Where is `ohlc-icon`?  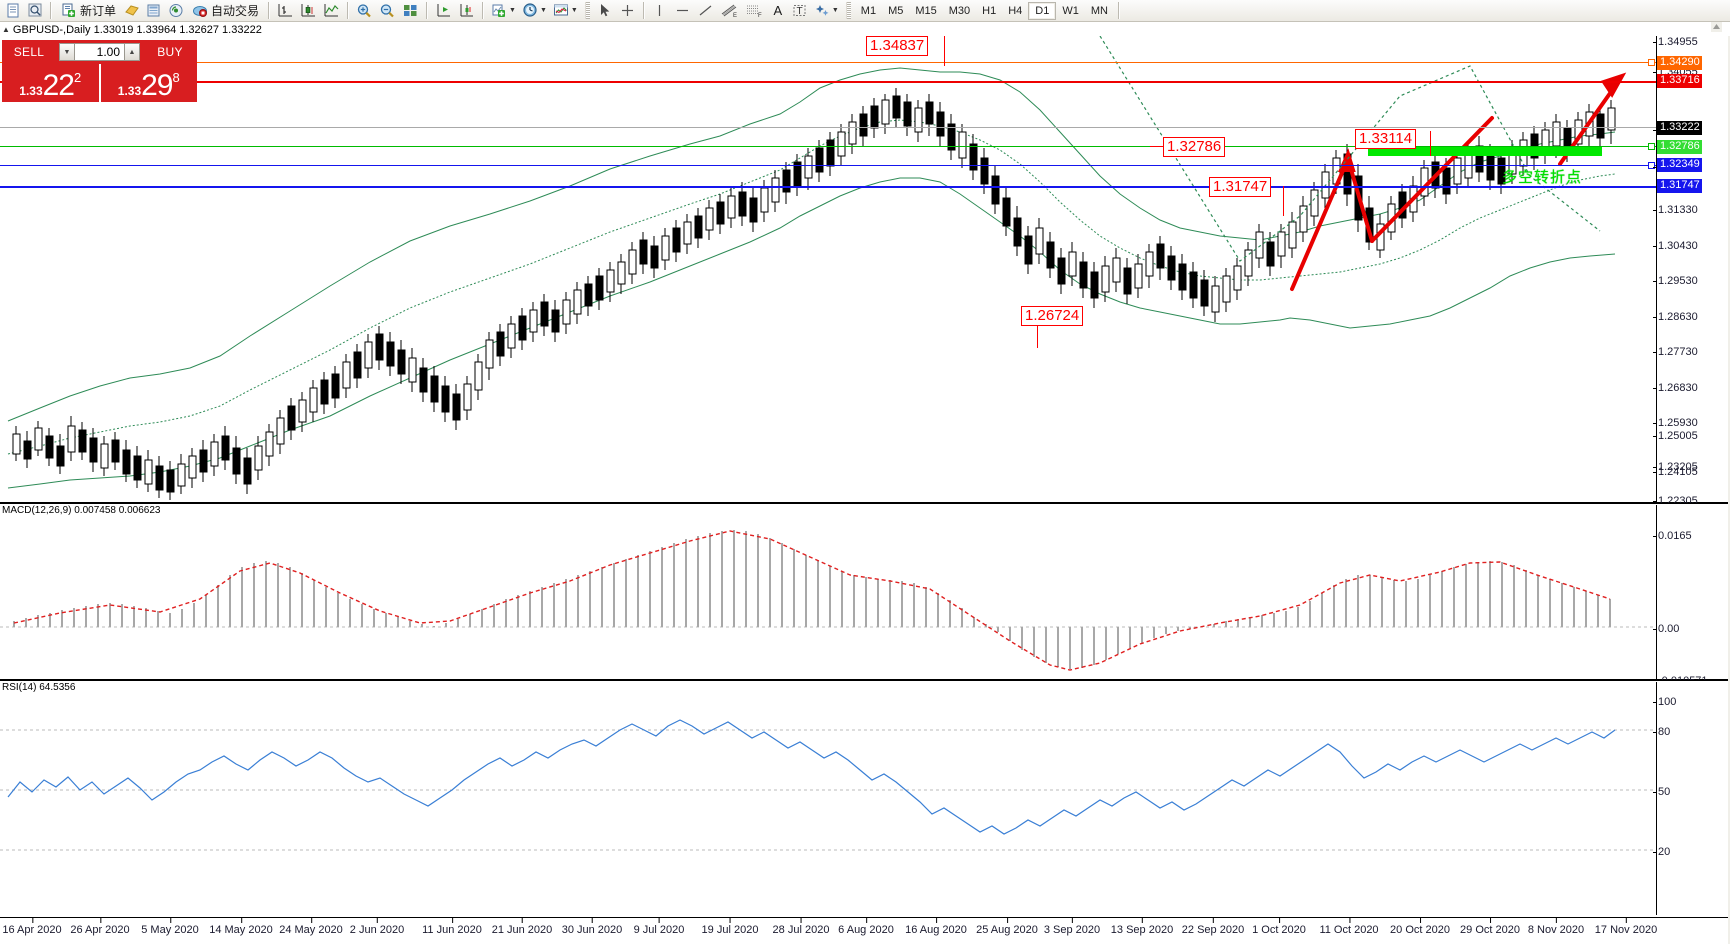 ohlc-icon is located at coordinates (443, 11).